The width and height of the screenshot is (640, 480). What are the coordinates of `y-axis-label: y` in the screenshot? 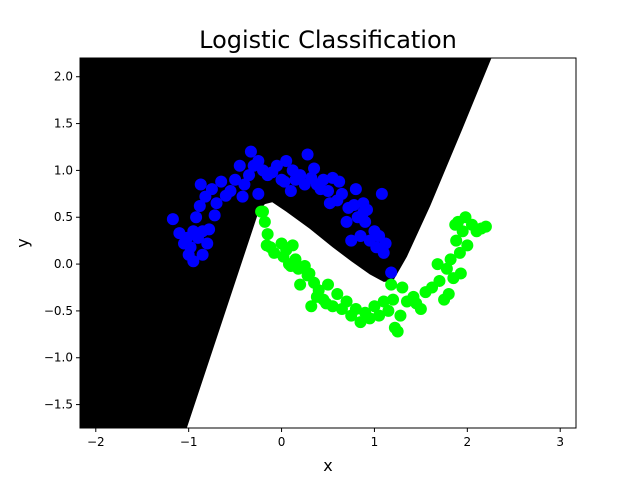 It's located at (22, 242).